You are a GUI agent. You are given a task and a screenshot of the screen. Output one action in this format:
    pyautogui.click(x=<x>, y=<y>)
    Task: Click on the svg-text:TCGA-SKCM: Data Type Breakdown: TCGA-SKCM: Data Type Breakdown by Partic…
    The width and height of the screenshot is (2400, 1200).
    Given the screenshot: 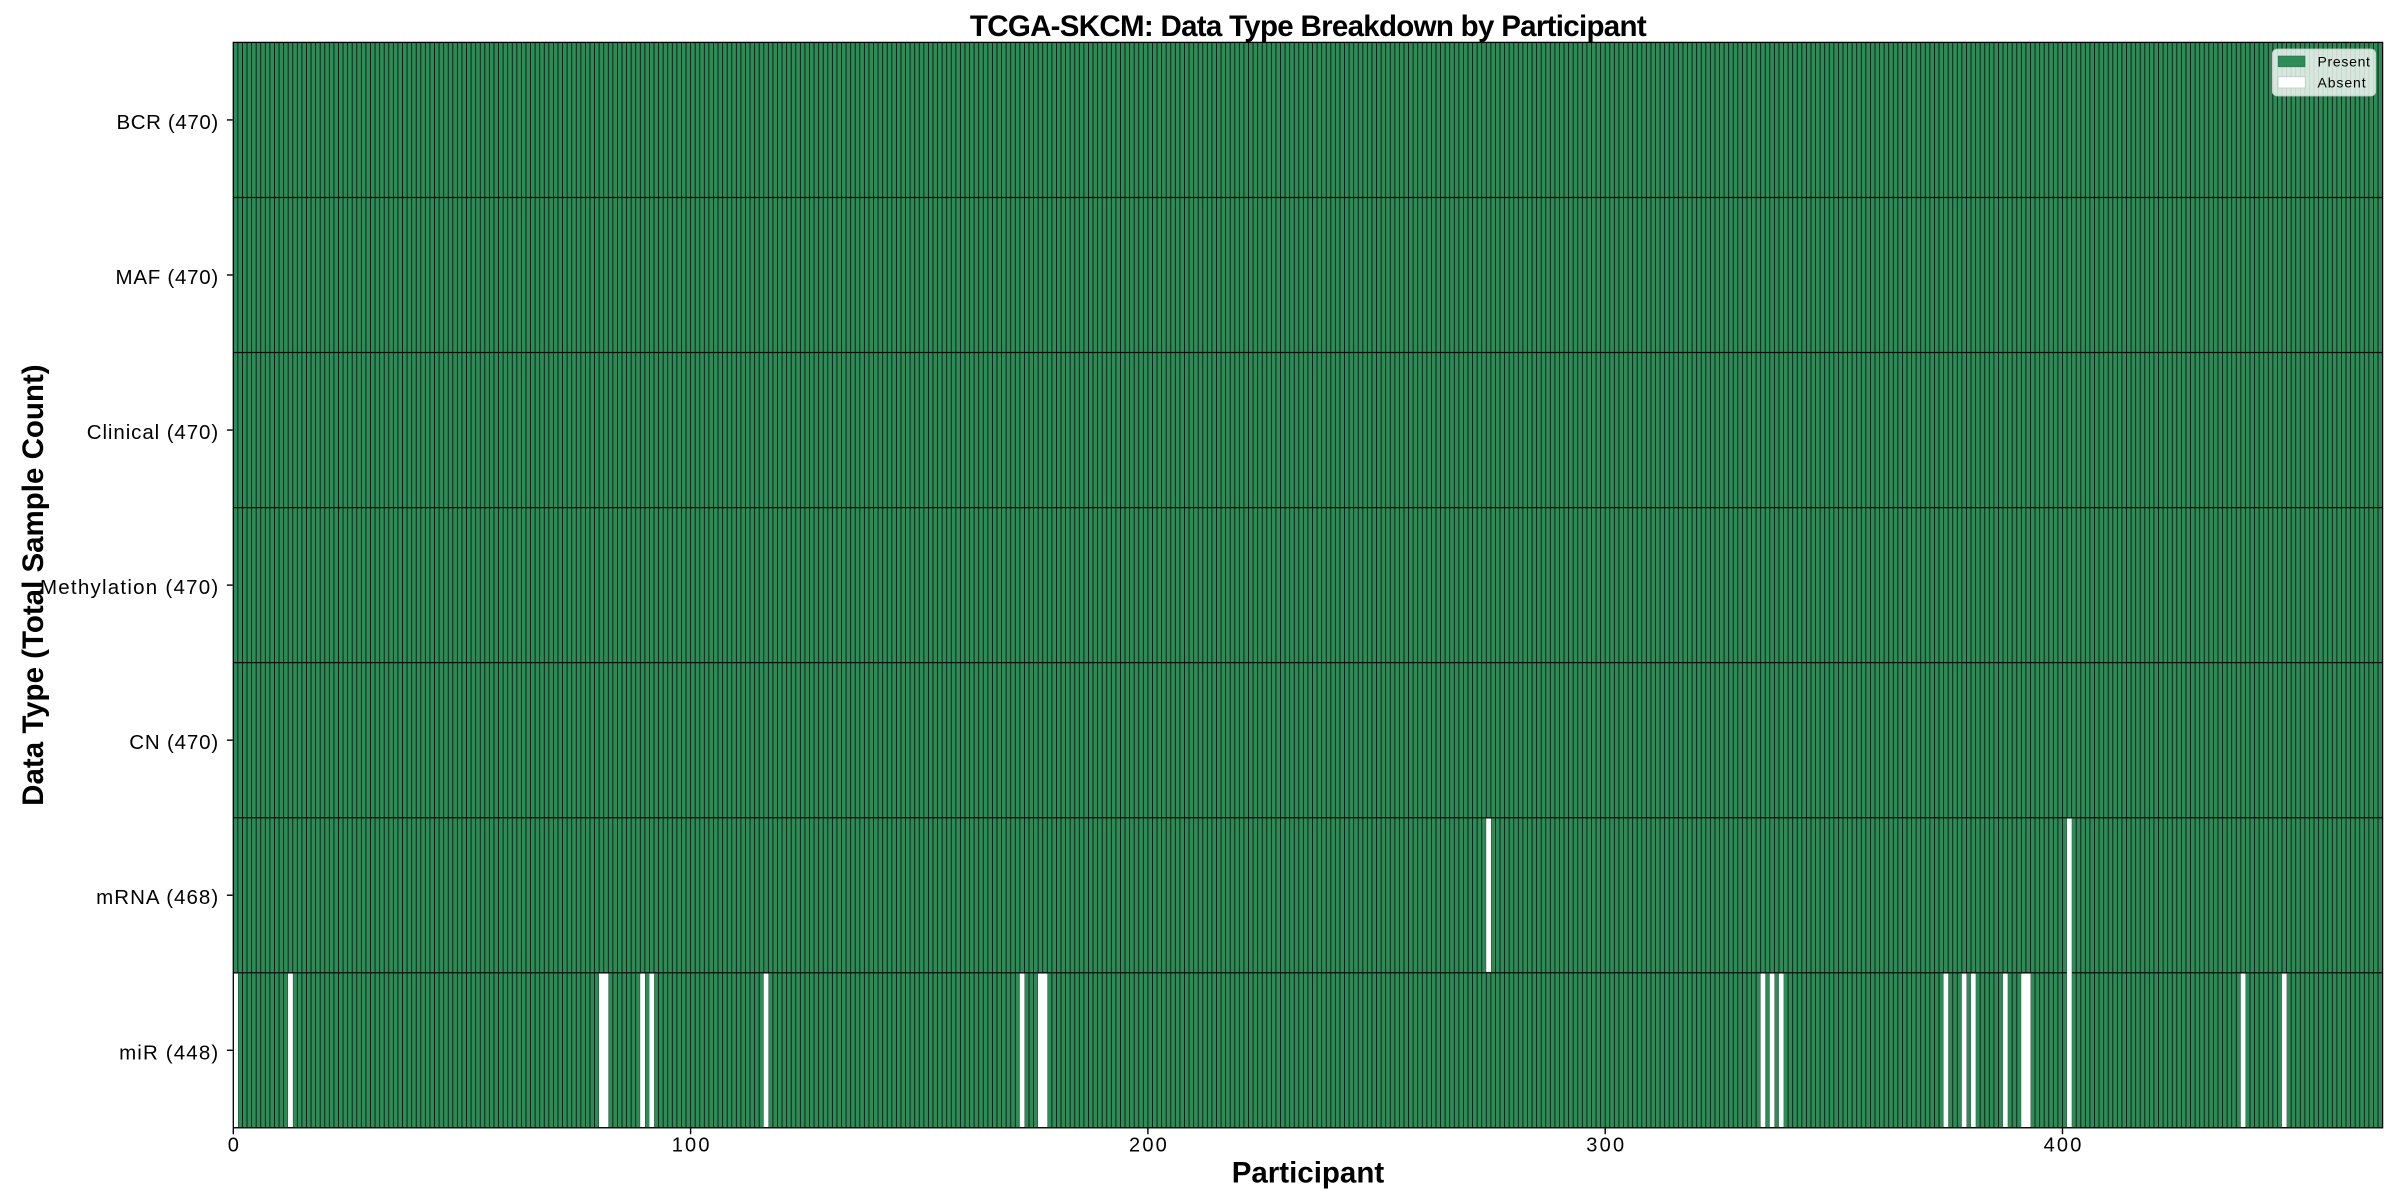 What is the action you would take?
    pyautogui.click(x=1308, y=26)
    